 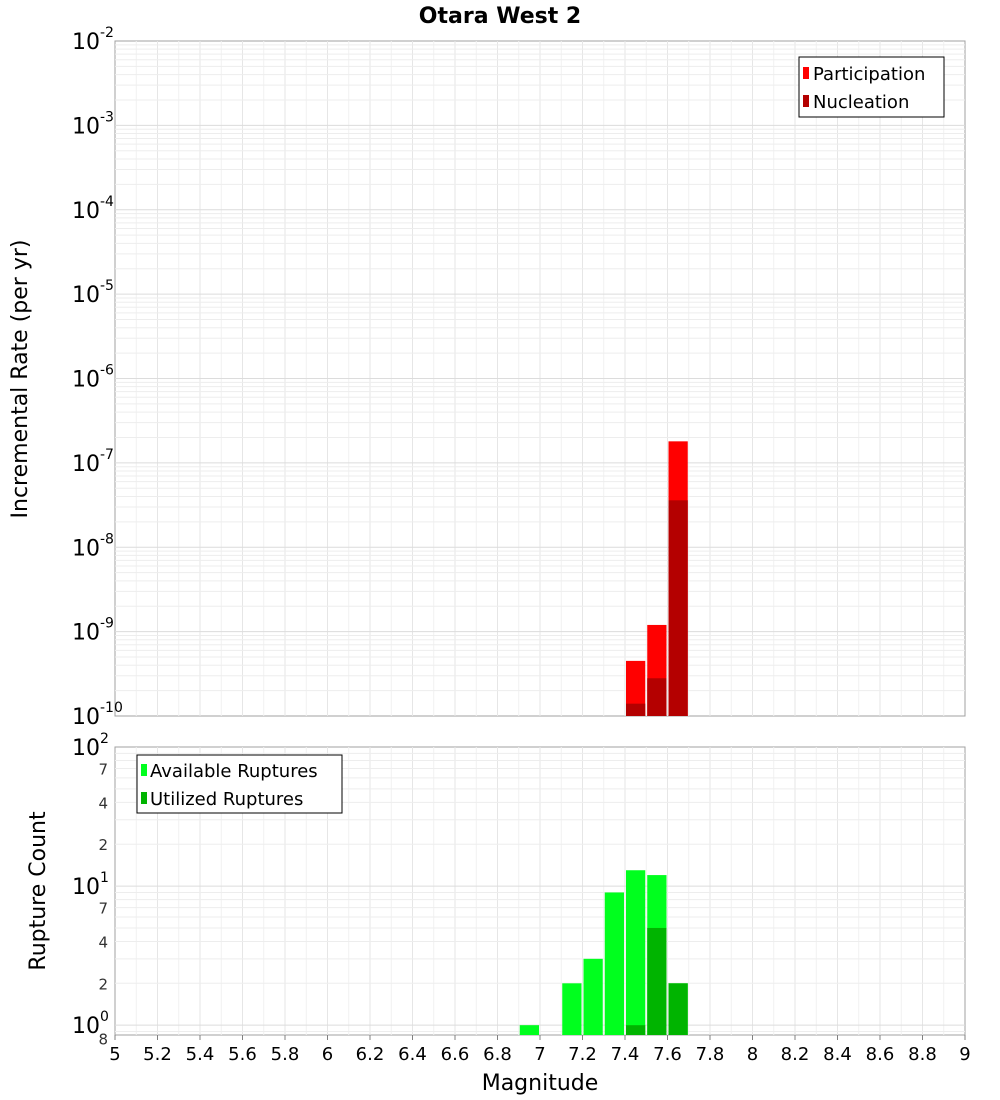 What do you see at coordinates (806, 101) in the screenshot?
I see `legend-swatch-nucleation` at bounding box center [806, 101].